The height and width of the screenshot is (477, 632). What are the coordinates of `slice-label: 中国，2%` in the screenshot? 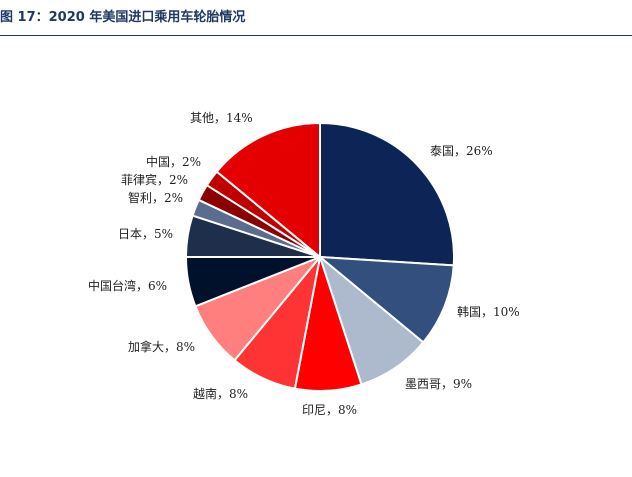 It's located at (173, 161).